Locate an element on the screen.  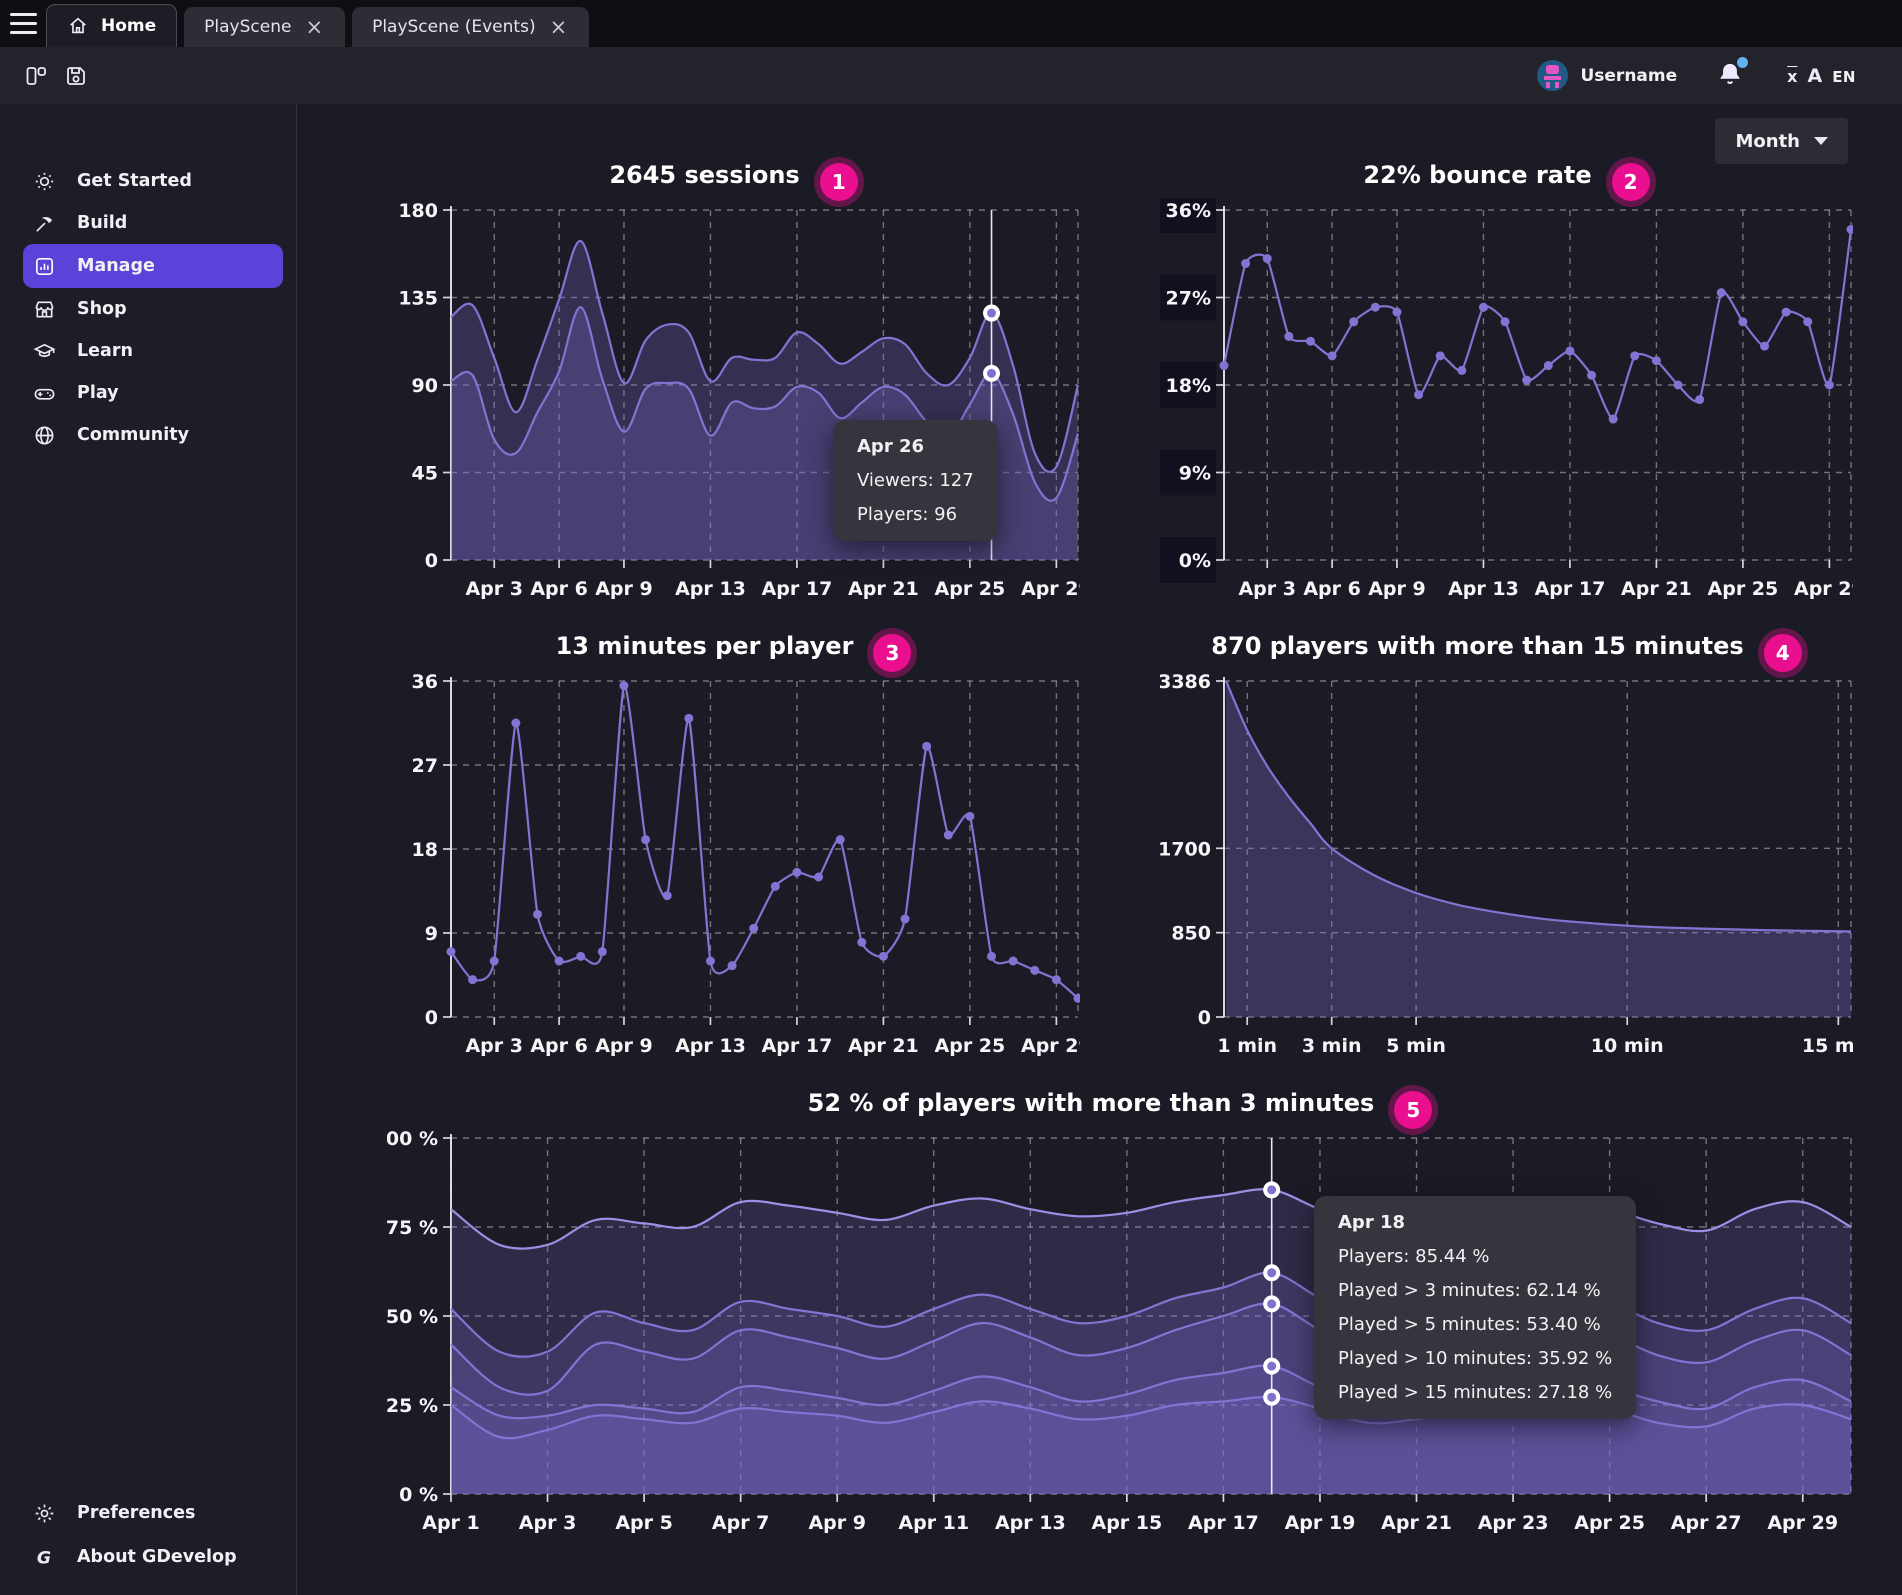
svg-text: 5 min is located at coordinates (1416, 1046).